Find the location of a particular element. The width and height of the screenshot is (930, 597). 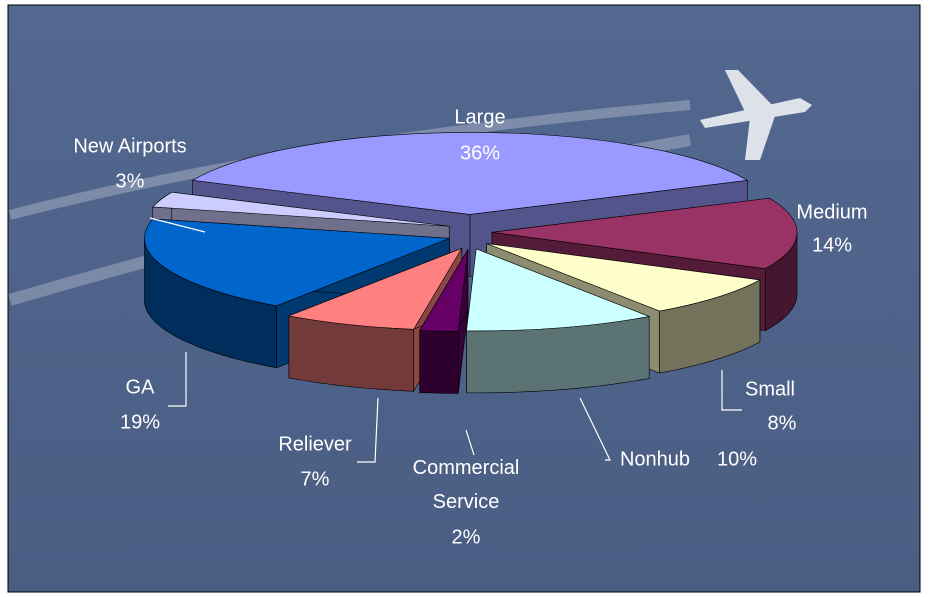

category-label: GA is located at coordinates (141, 387).